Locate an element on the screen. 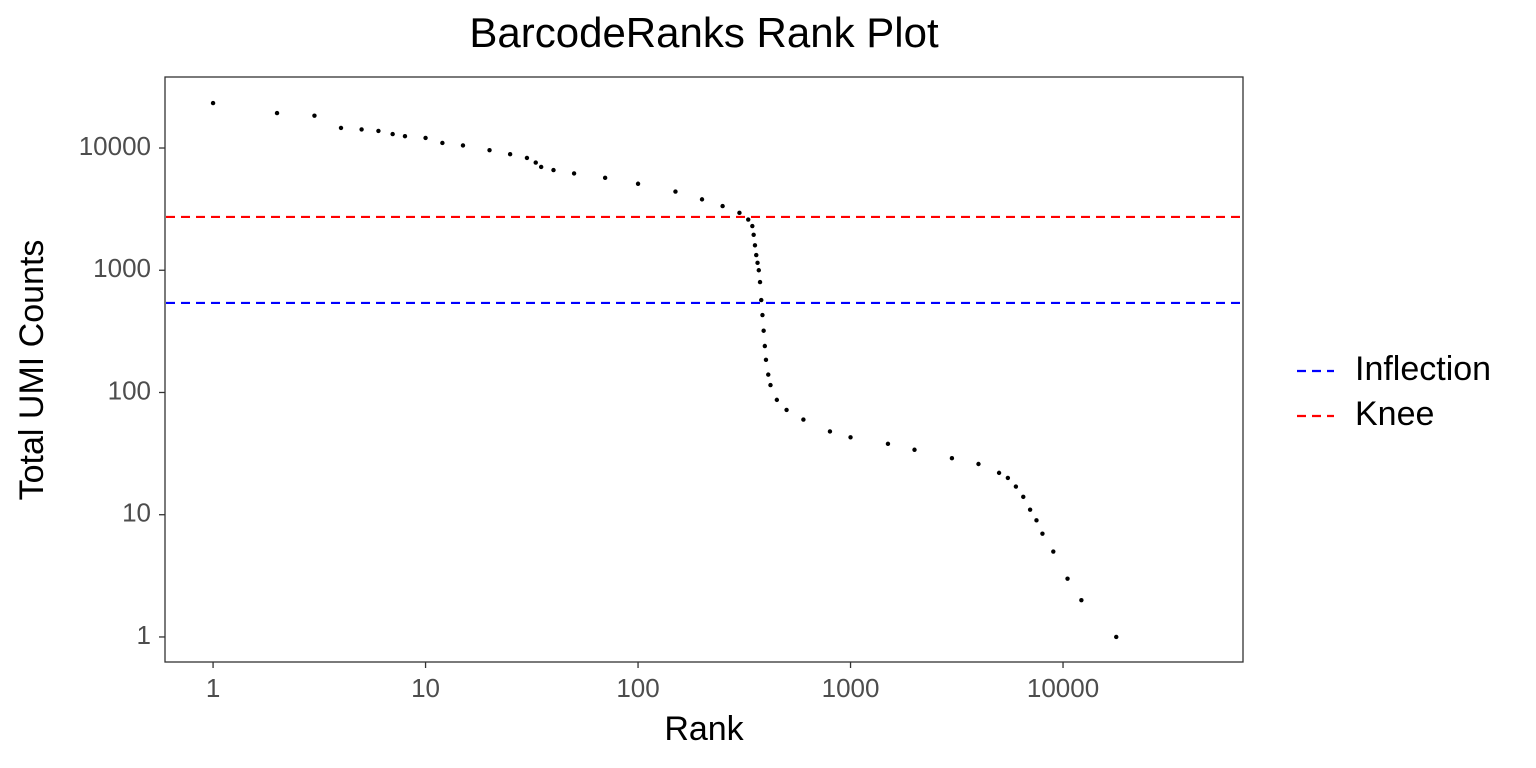 Image resolution: width=1536 pixels, height=768 pixels. y-axis-title: Total UMI Counts is located at coordinates (32, 370).